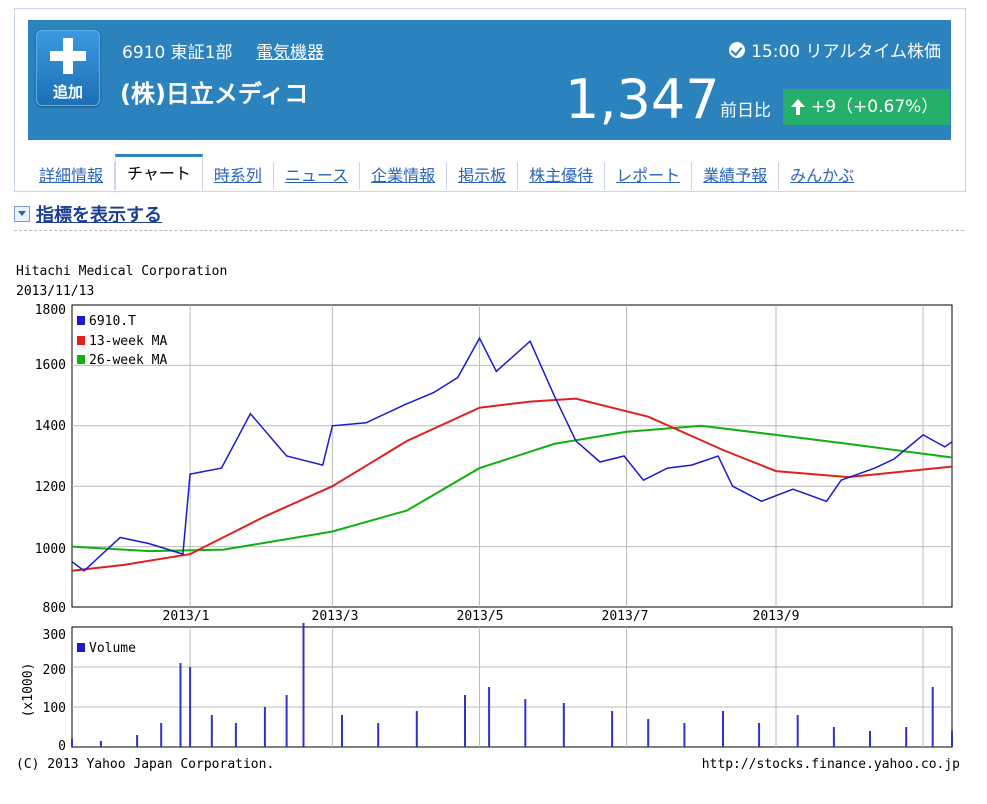 The image size is (987, 804). I want to click on chevron-down-icon, so click(22, 214).